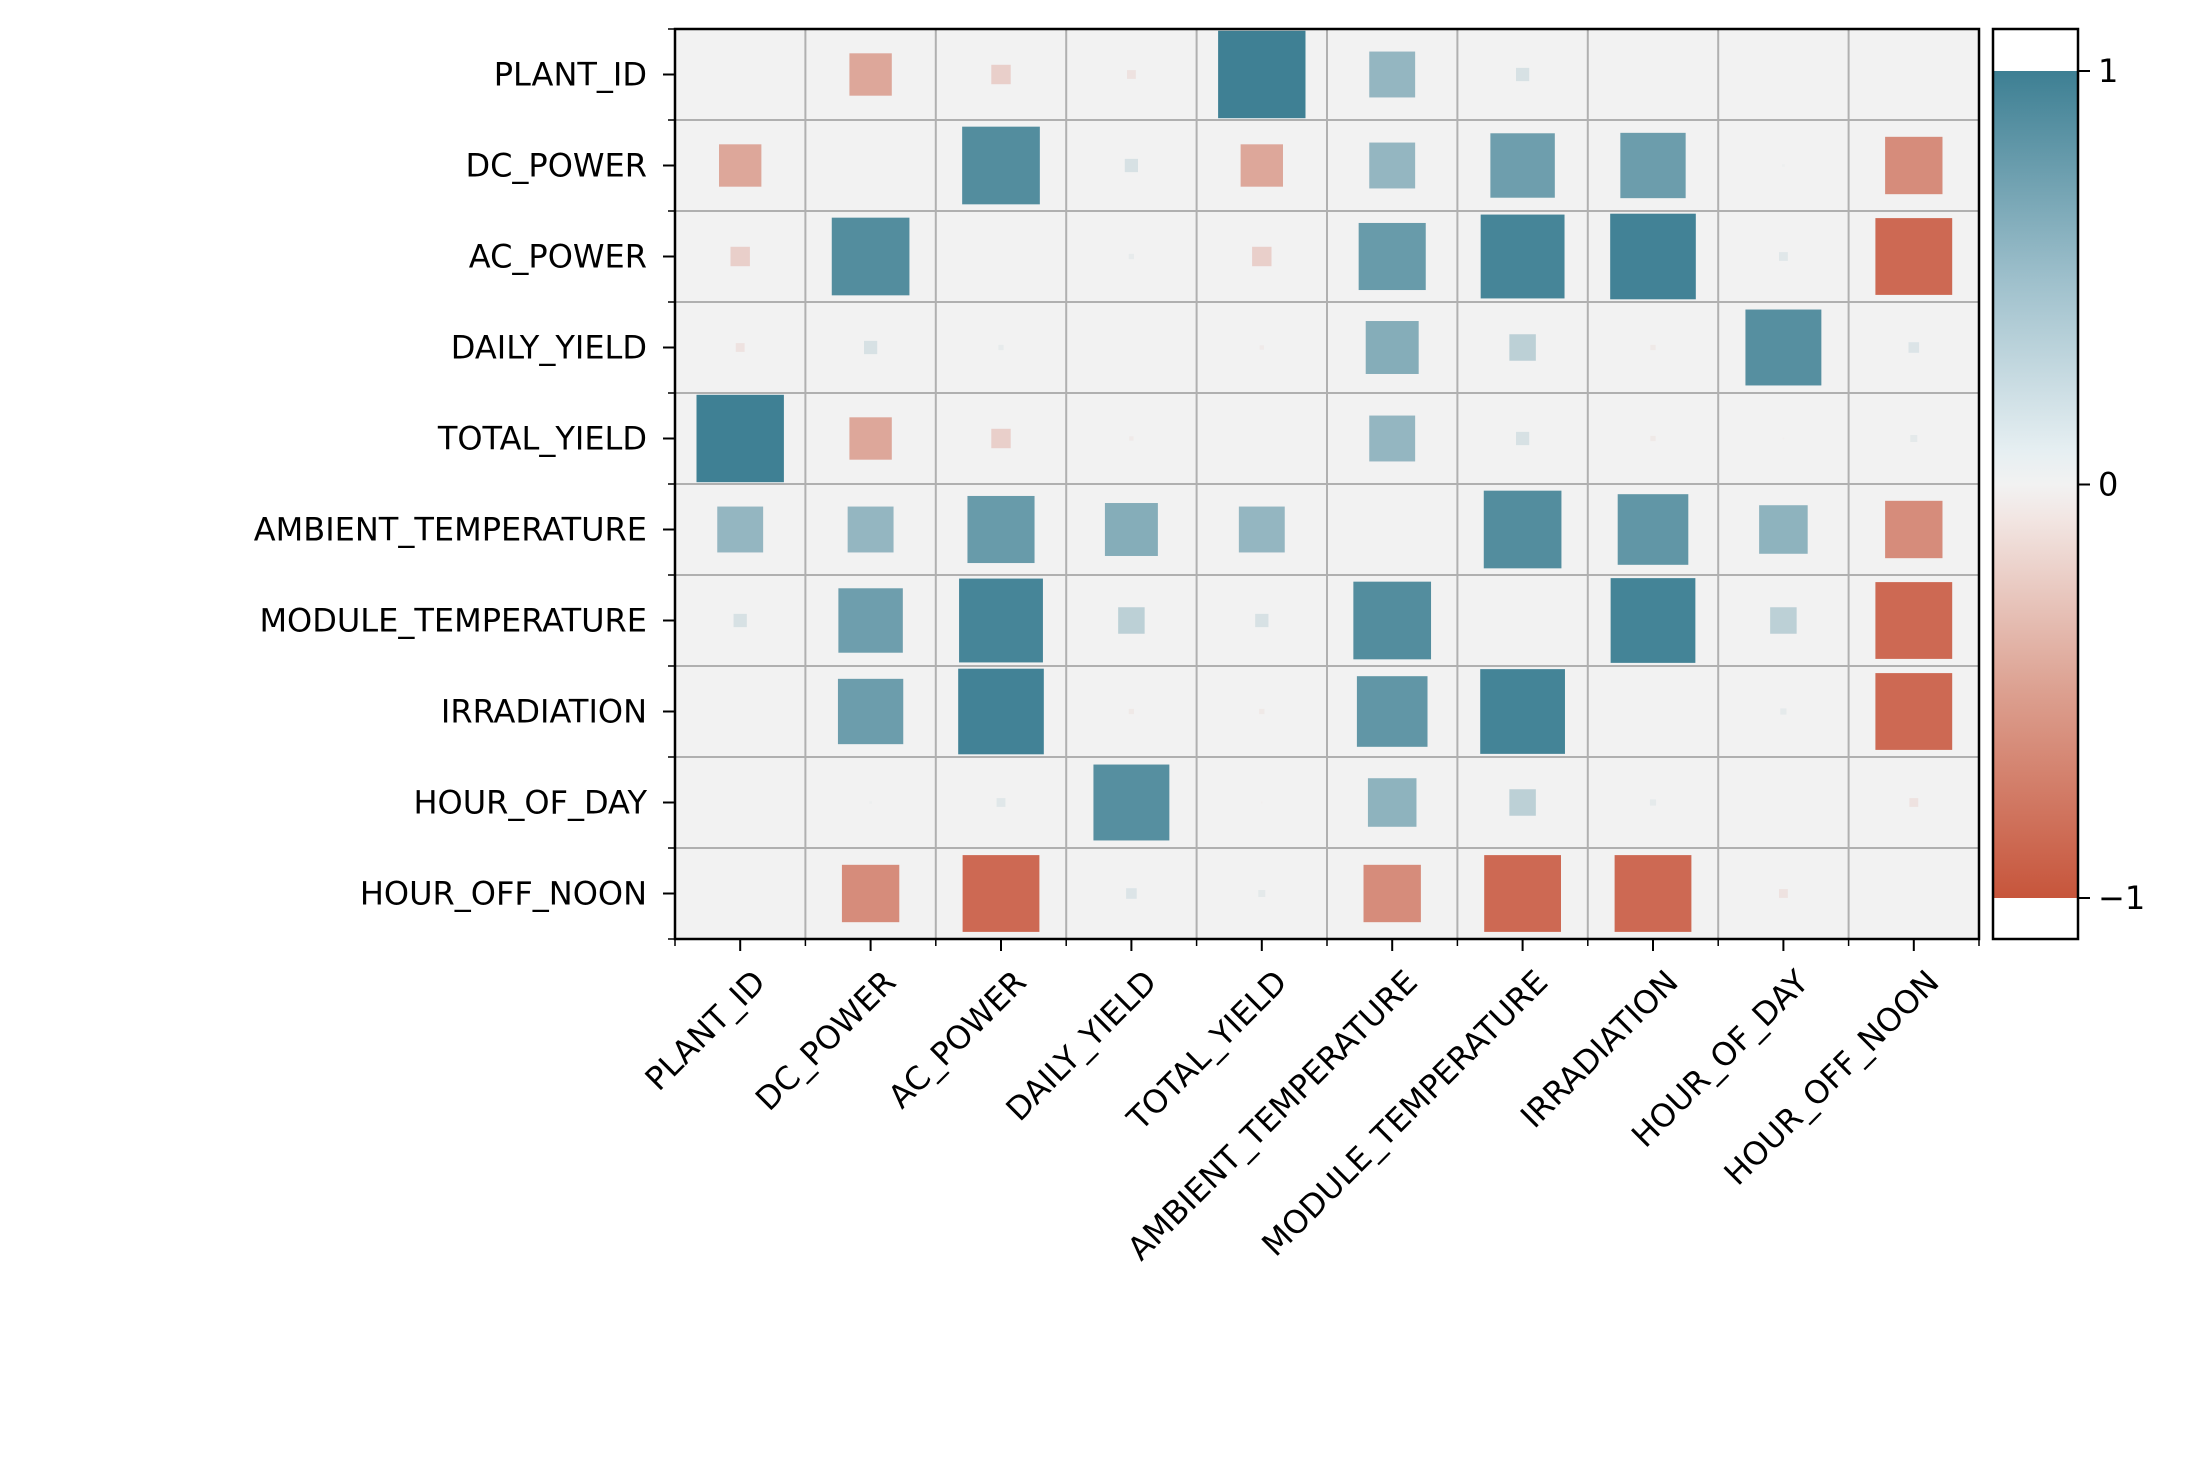  I want to click on correlation-cell-module_temperature-hour_of_day, so click(1783, 620).